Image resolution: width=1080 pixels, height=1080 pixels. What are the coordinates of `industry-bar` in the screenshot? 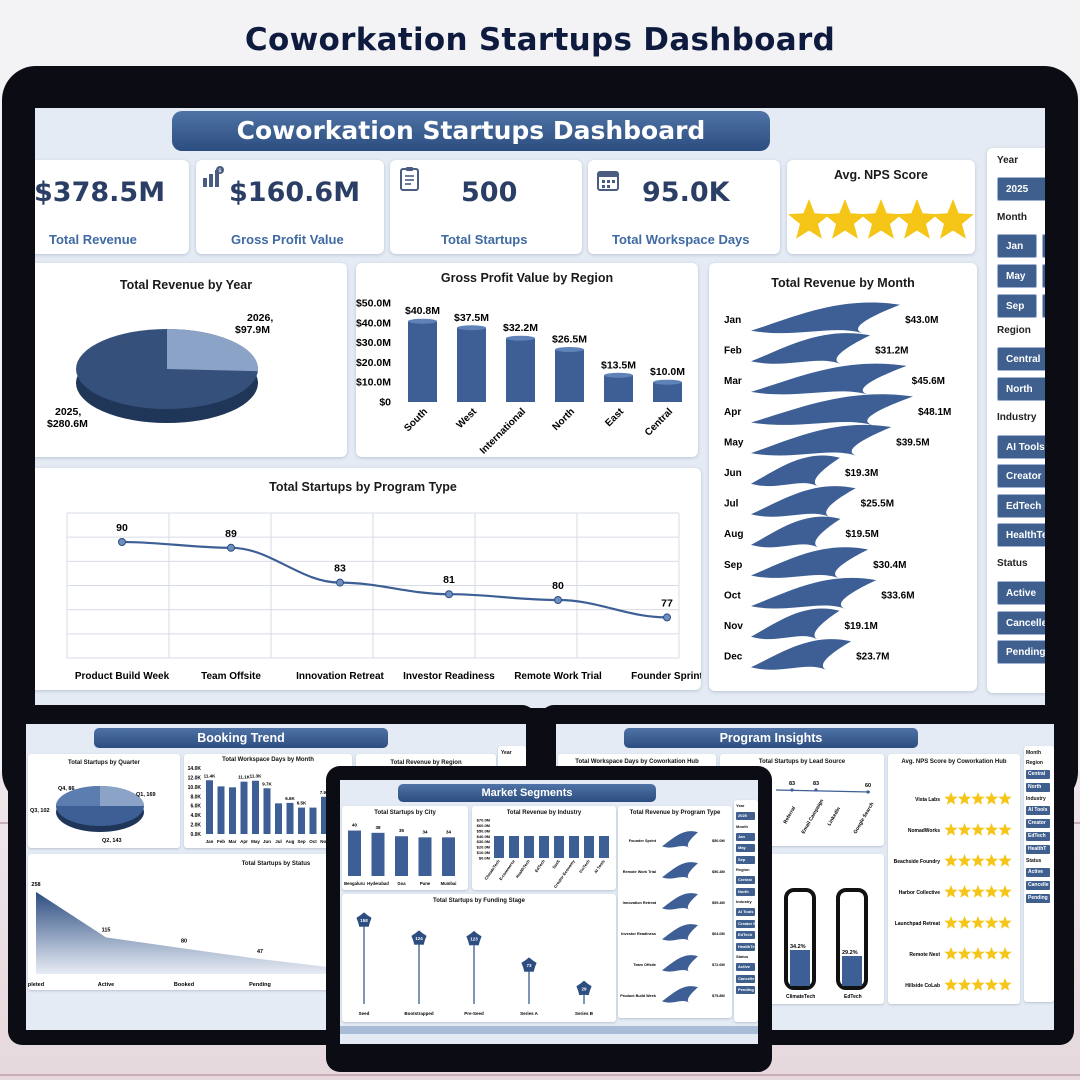 It's located at (574, 847).